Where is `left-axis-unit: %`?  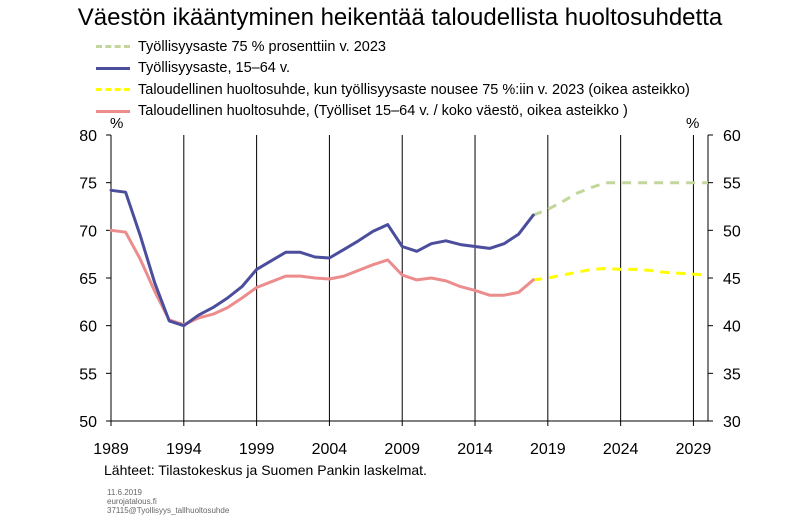 left-axis-unit: % is located at coordinates (117, 123).